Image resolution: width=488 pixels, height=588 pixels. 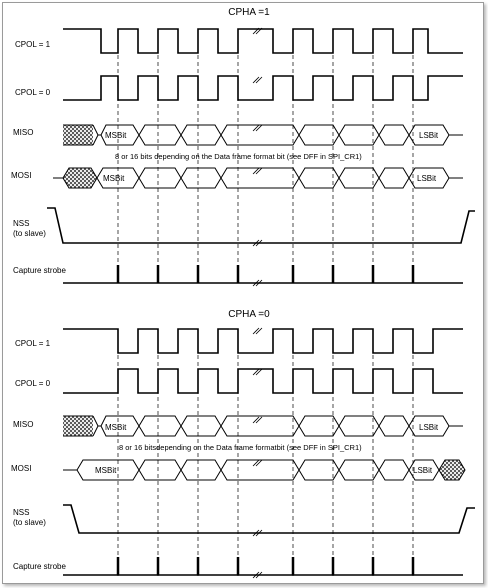 I want to click on diagram-title: CPHA =1, so click(x=249, y=12).